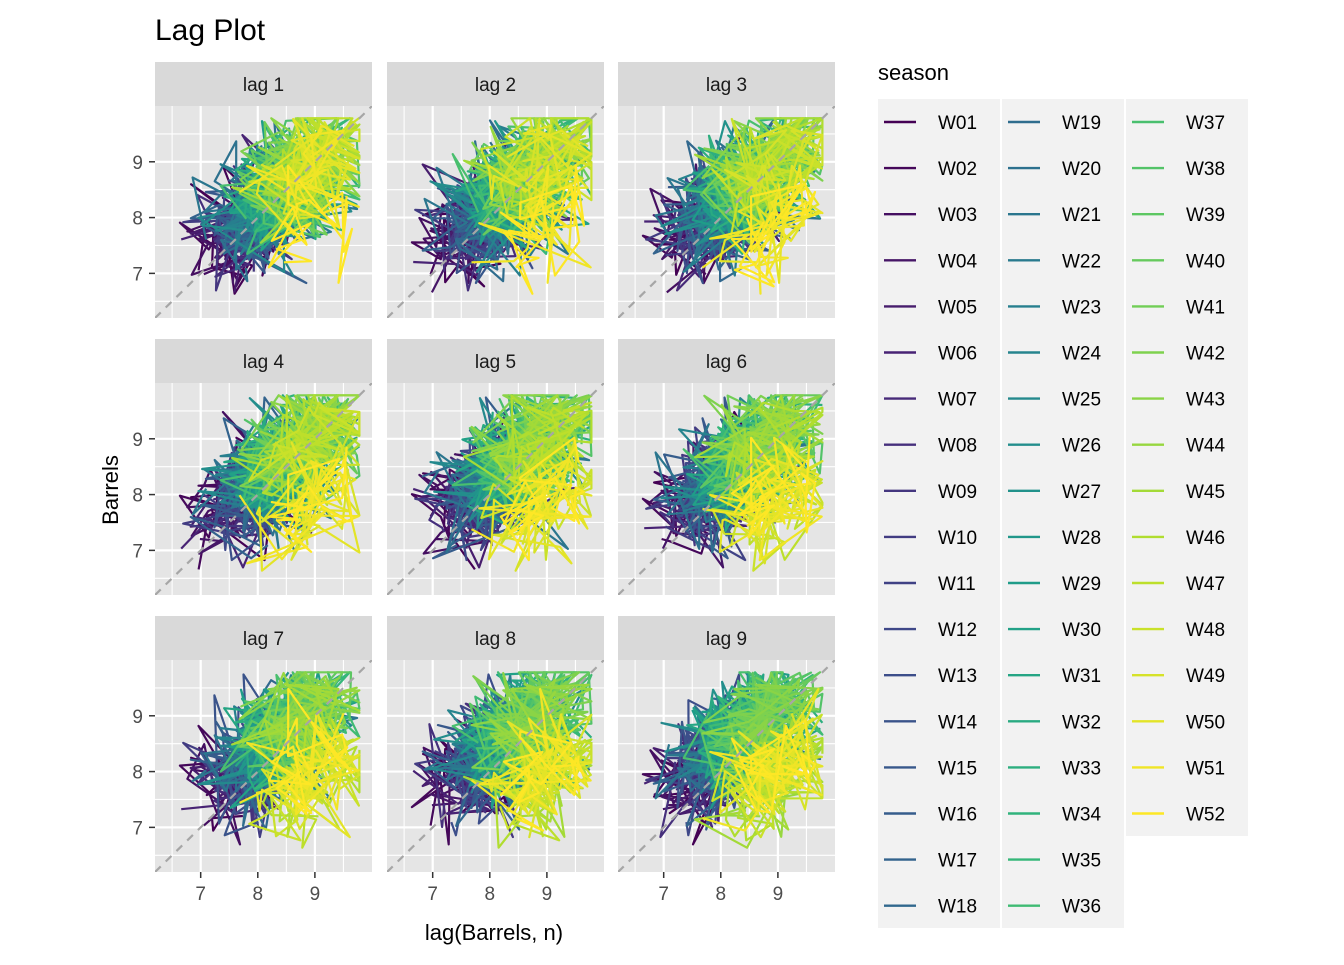  I want to click on legend-item-W23: W23, so click(1054, 307).